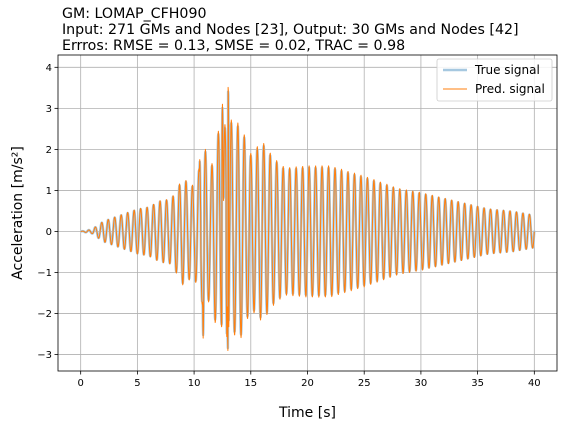 Image resolution: width=566 pixels, height=425 pixels. I want to click on x-tick-label: 30, so click(421, 383).